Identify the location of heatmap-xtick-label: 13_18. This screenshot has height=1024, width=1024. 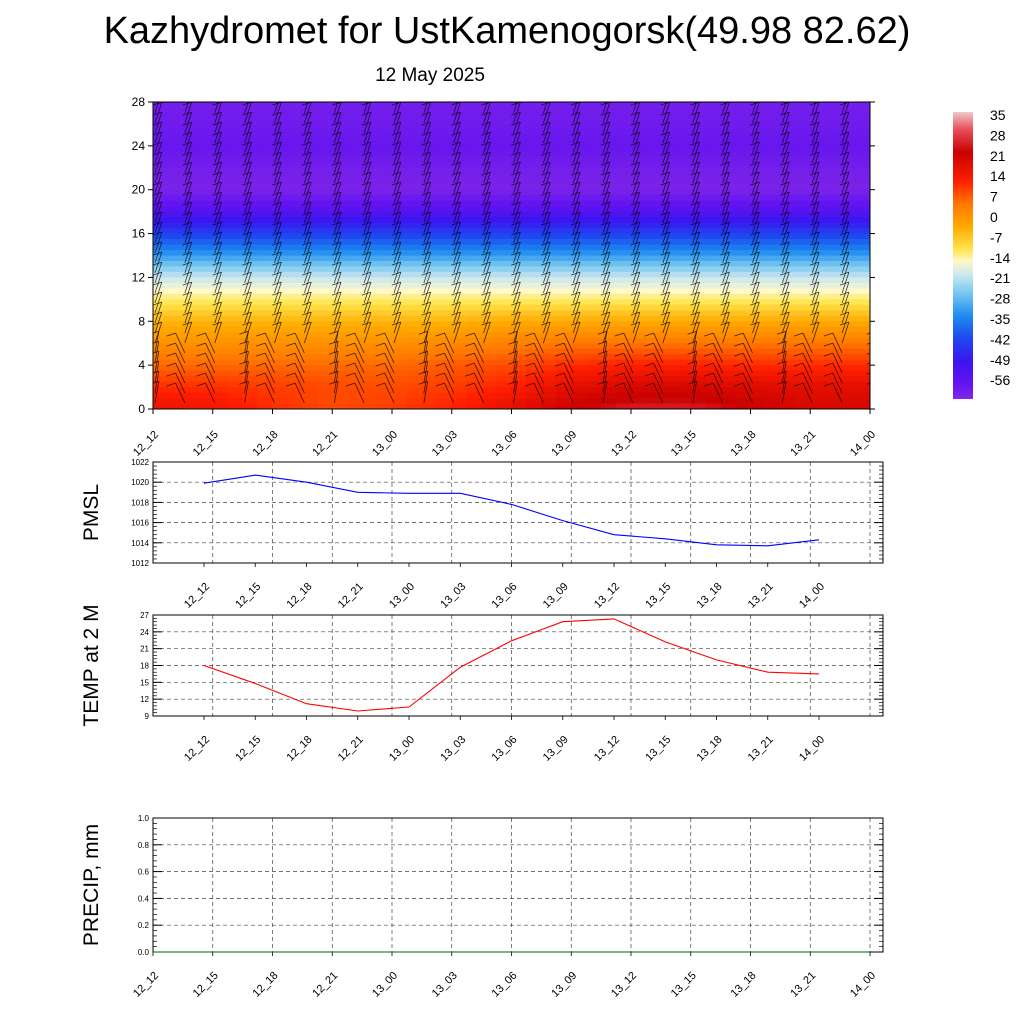
(744, 444).